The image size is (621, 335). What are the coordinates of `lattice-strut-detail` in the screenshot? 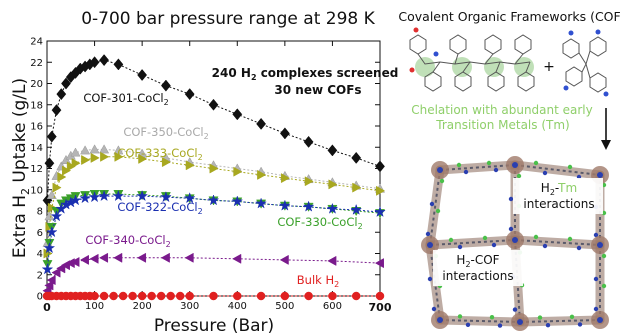 It's located at (435, 207).